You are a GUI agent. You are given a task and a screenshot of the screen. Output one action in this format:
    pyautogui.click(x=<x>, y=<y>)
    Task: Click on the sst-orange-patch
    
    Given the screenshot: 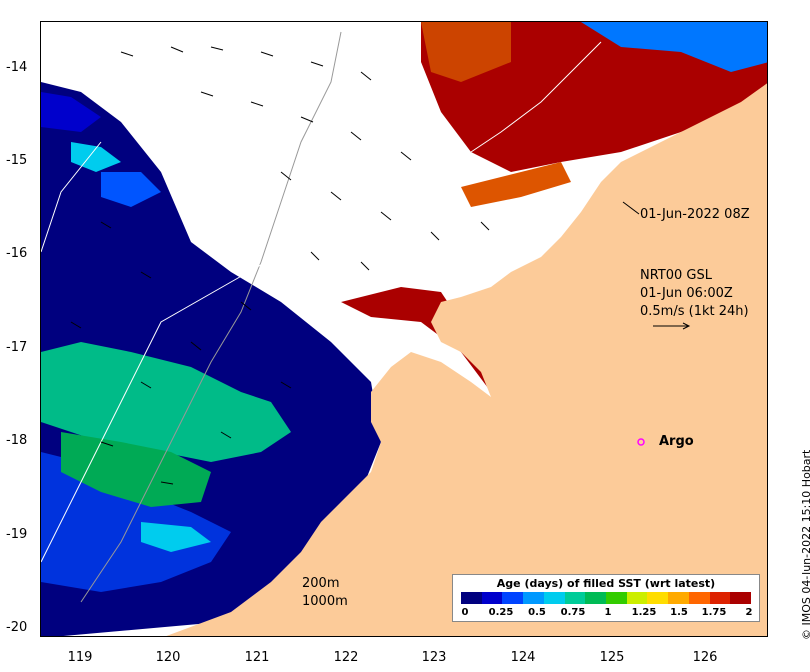 What is the action you would take?
    pyautogui.click(x=466, y=52)
    